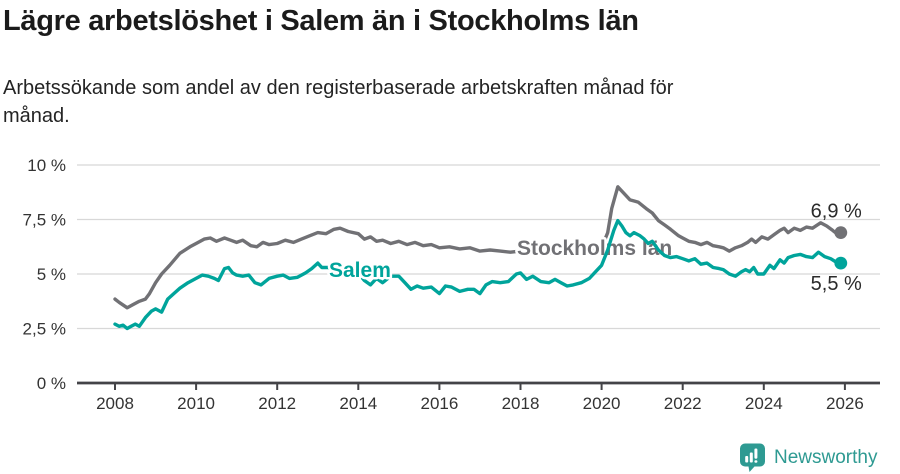  Describe the element at coordinates (51, 274) in the screenshot. I see `y-tick-label: 5 %` at that location.